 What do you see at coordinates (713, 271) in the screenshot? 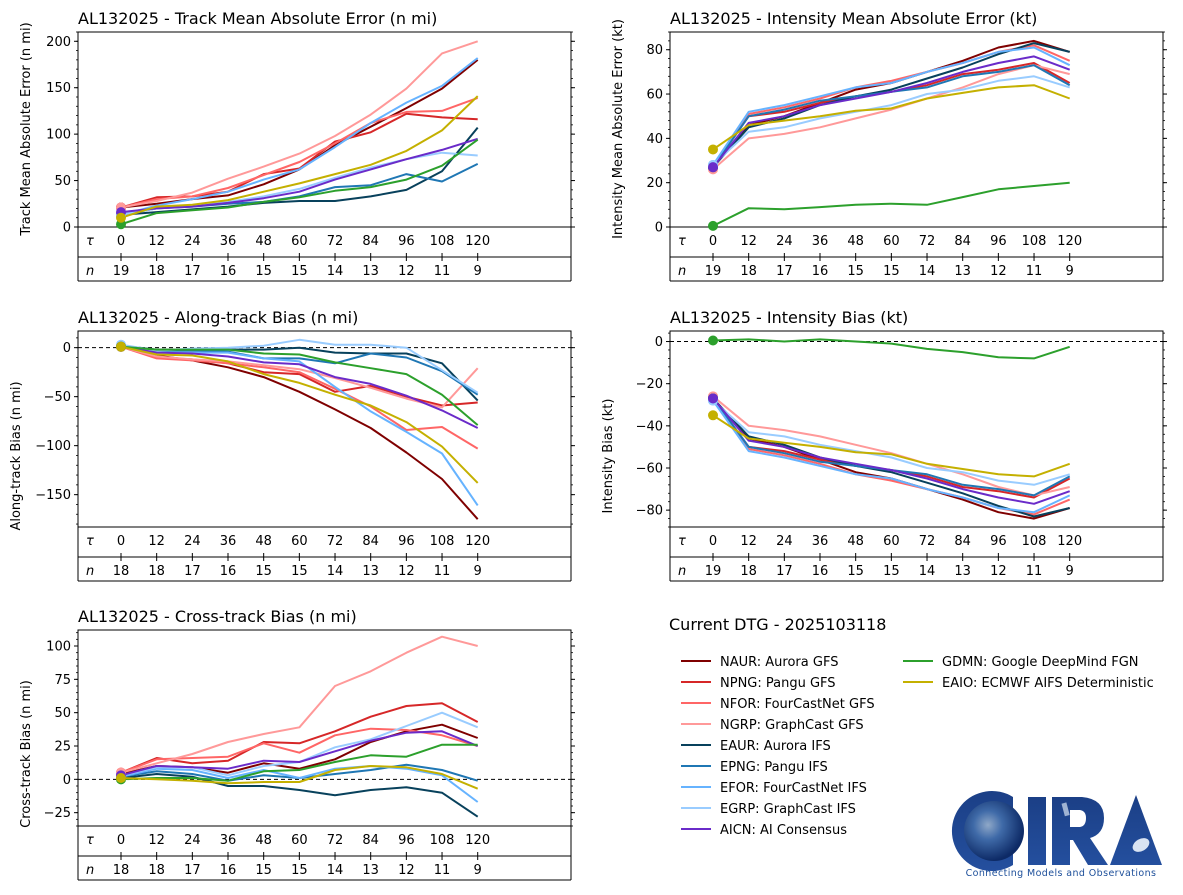
I see `n-count-label: 19` at bounding box center [713, 271].